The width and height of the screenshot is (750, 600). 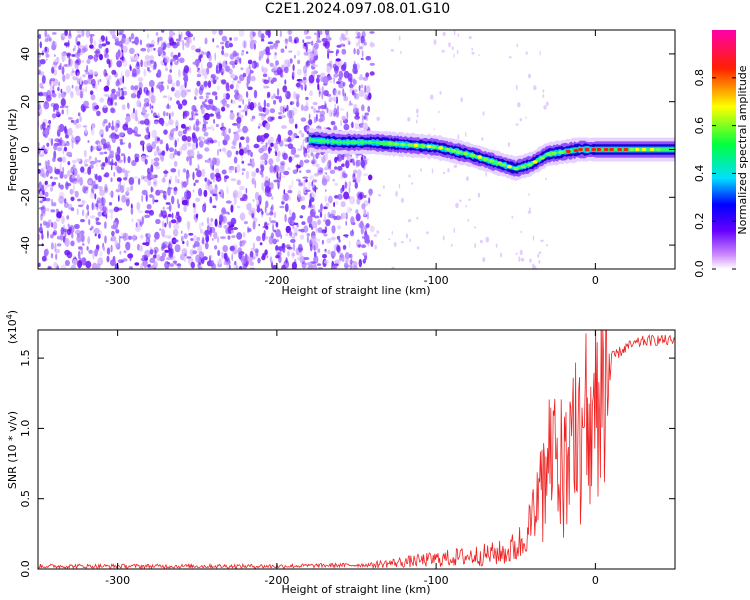 What do you see at coordinates (436, 280) in the screenshot?
I see `x-tick-label: -100` at bounding box center [436, 280].